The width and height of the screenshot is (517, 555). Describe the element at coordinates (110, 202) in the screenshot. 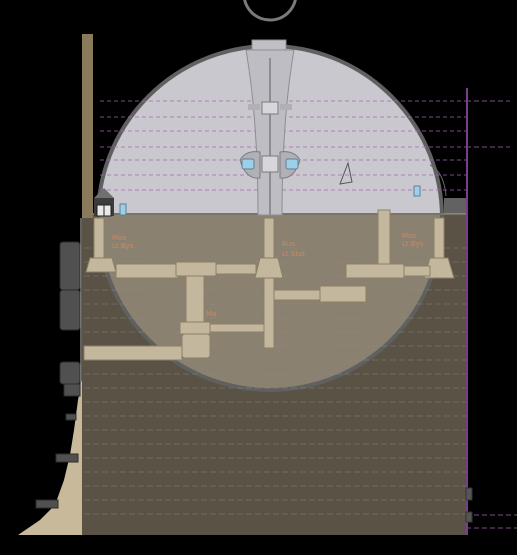

I see `left-house` at that location.